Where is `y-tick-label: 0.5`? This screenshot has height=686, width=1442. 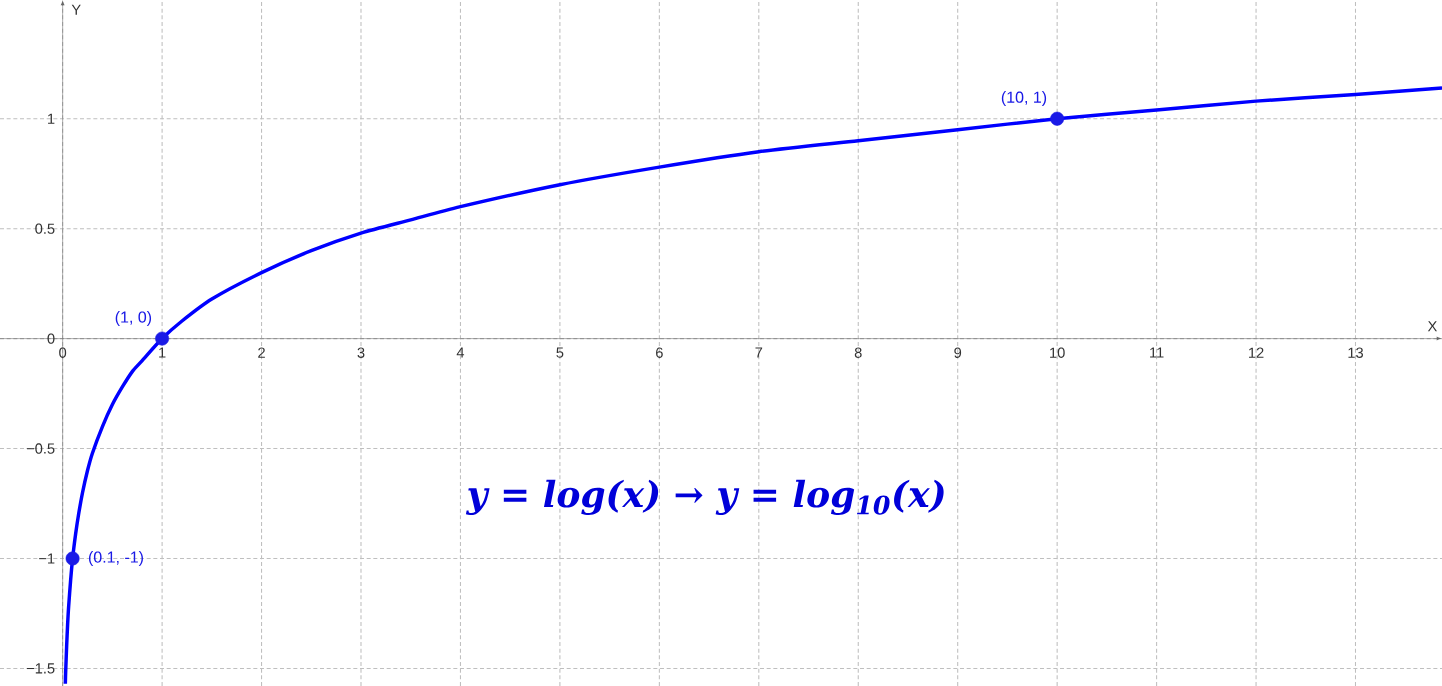 y-tick-label: 0.5 is located at coordinates (45, 228).